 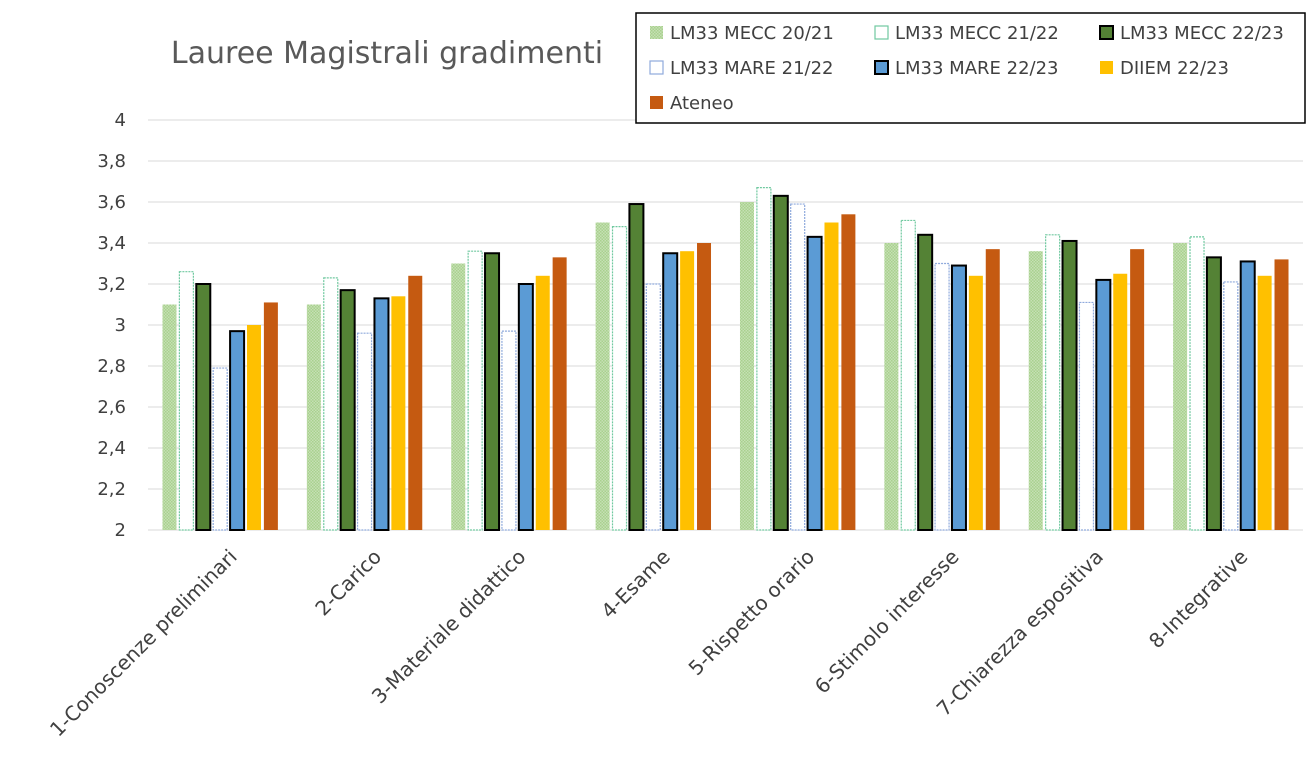 I want to click on y-tick-label: 2,6, so click(x=111, y=407).